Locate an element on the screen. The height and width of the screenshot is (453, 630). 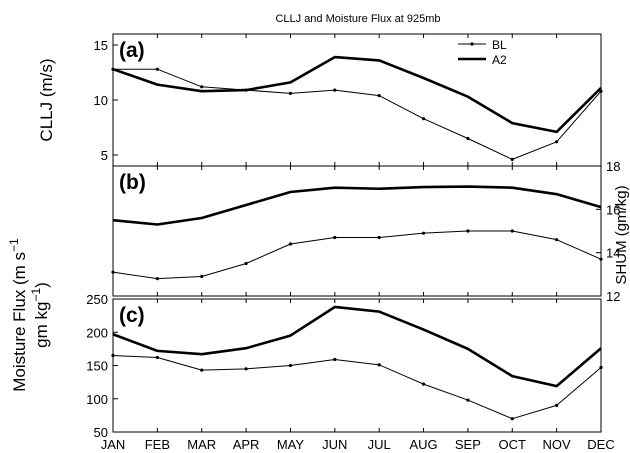
y-axis-title: SHUM (gm/kg) is located at coordinates (621, 234).